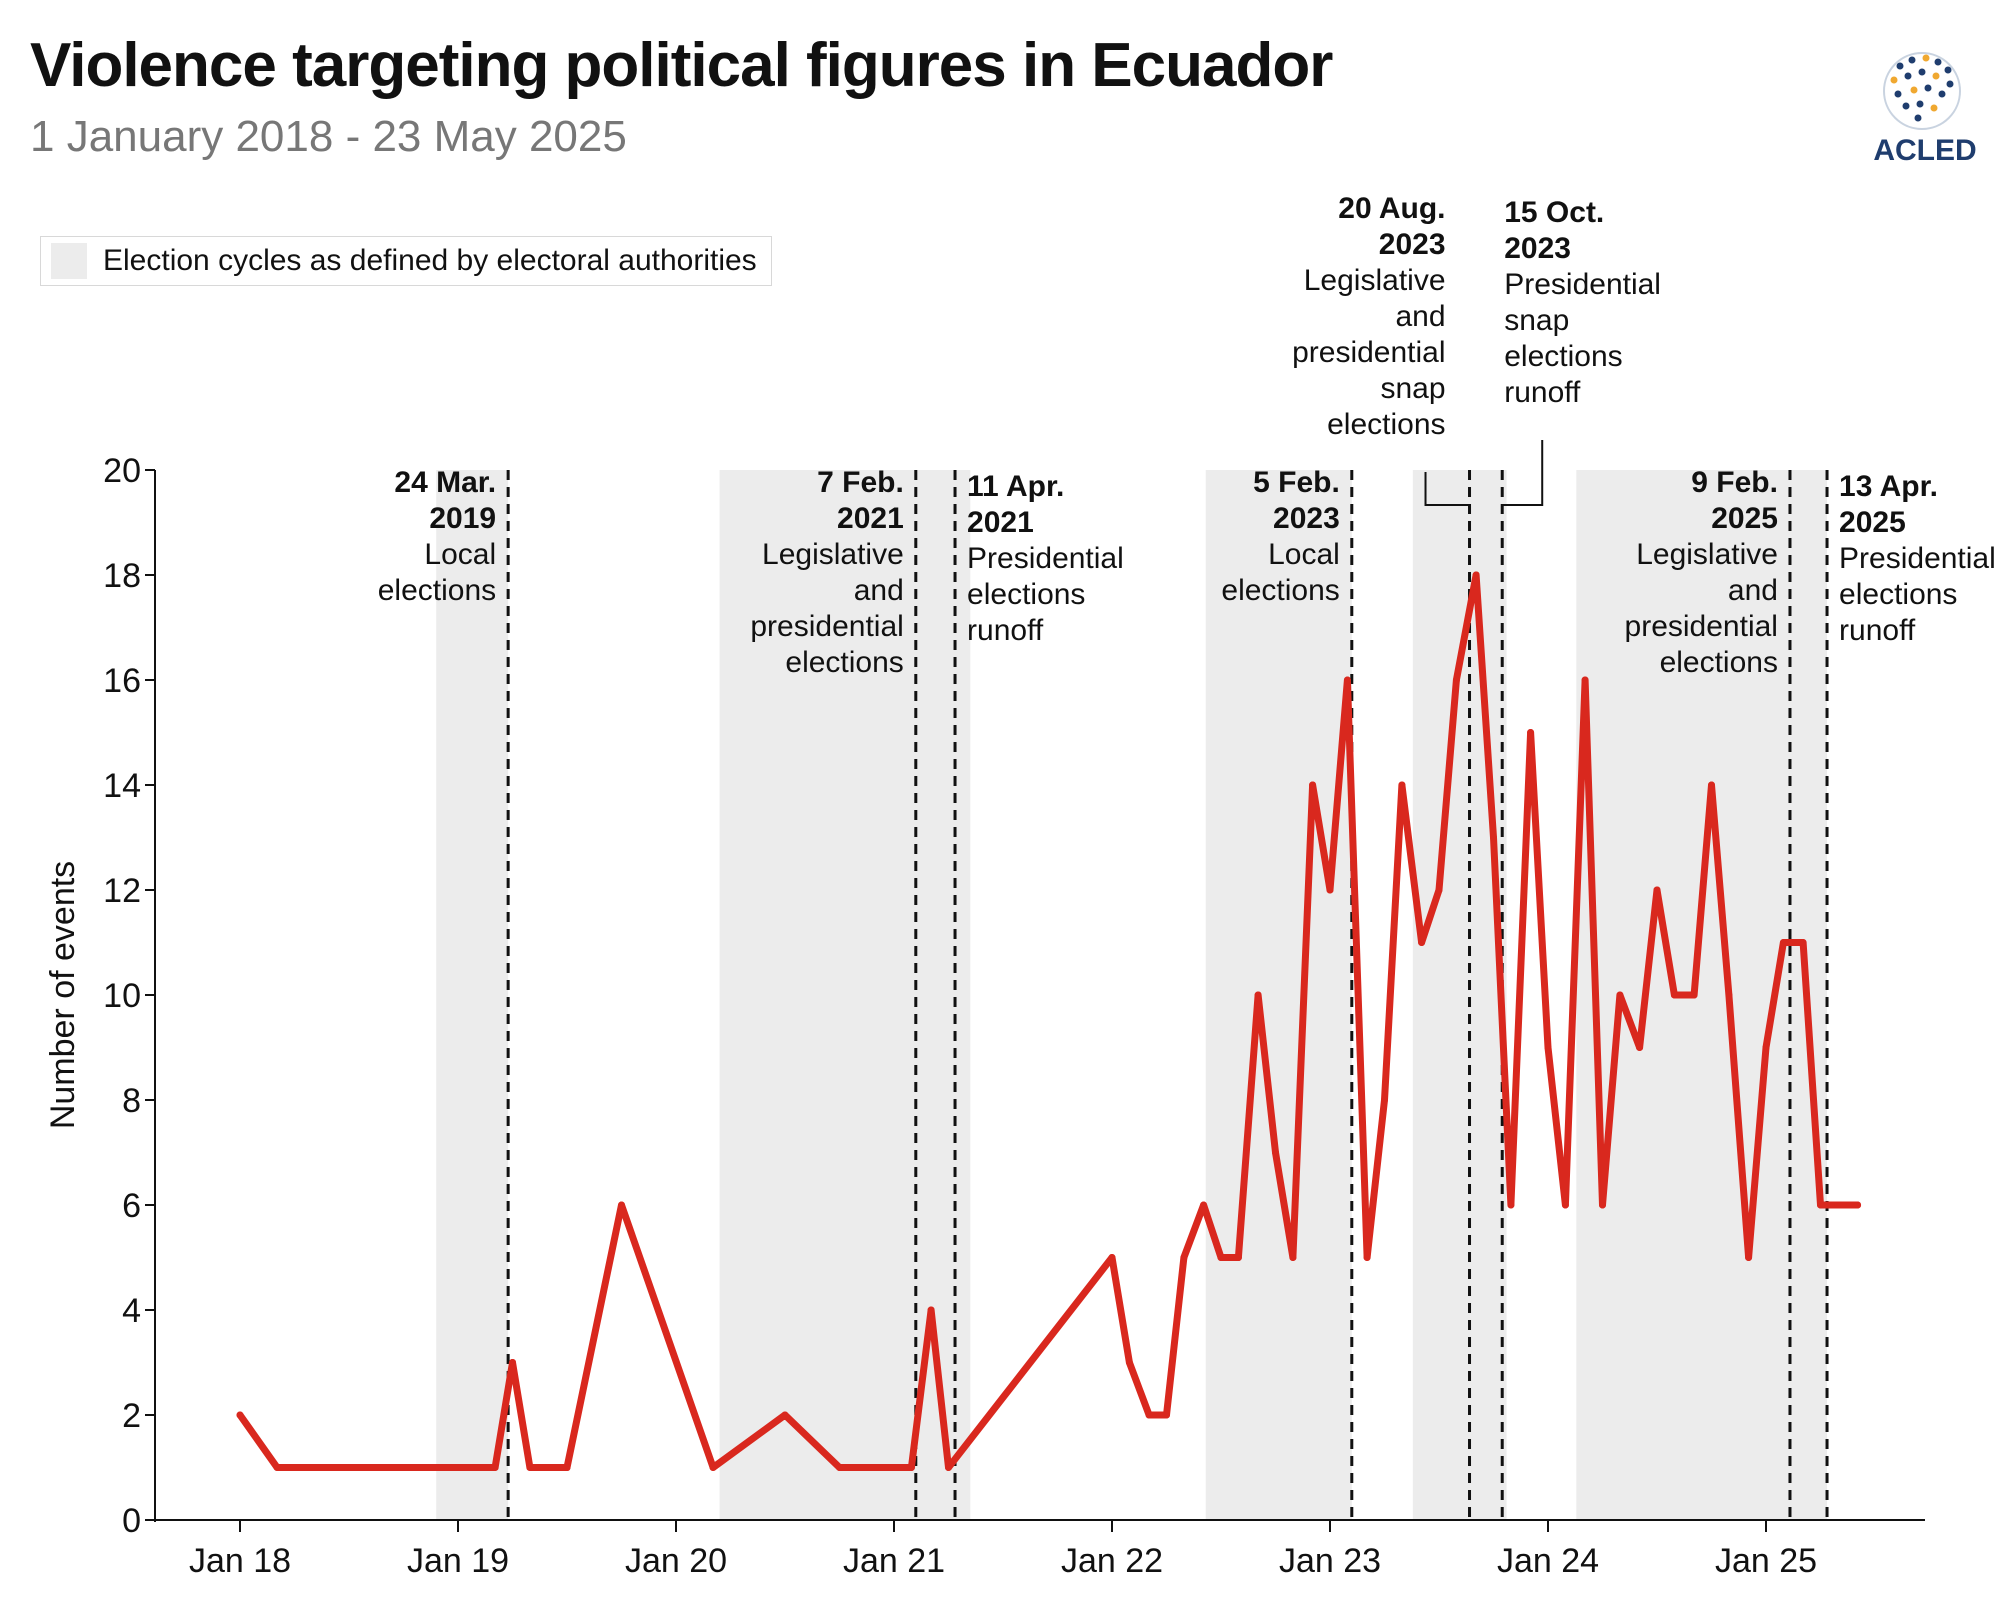  What do you see at coordinates (63, 995) in the screenshot?
I see `y-axis-label: Number of events` at bounding box center [63, 995].